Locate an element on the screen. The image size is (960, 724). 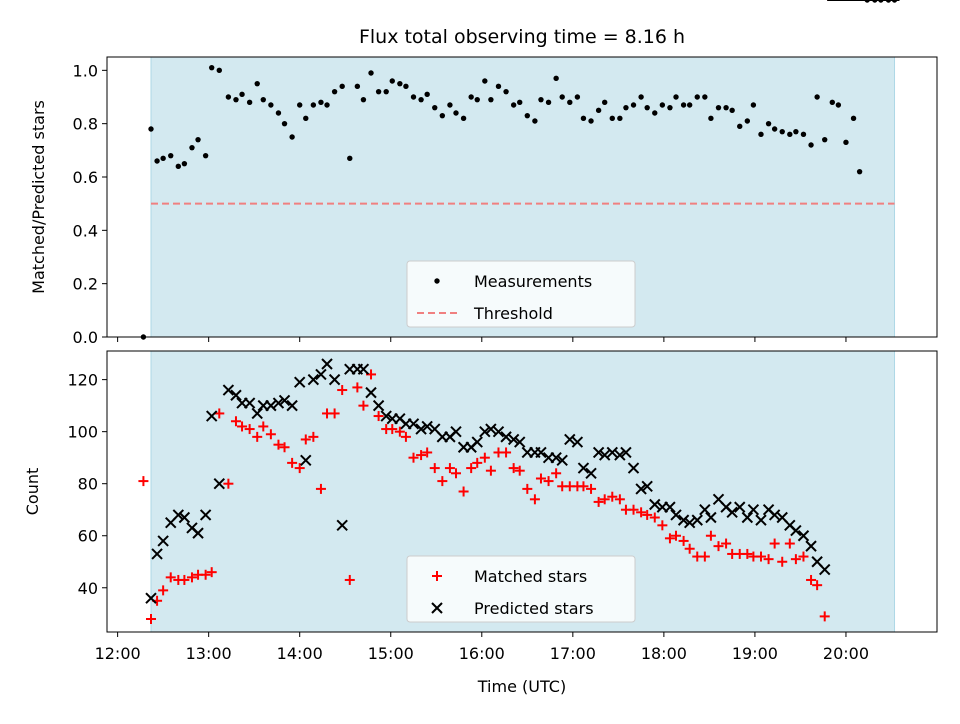
legend-predicted-swatch is located at coordinates (437, 608).